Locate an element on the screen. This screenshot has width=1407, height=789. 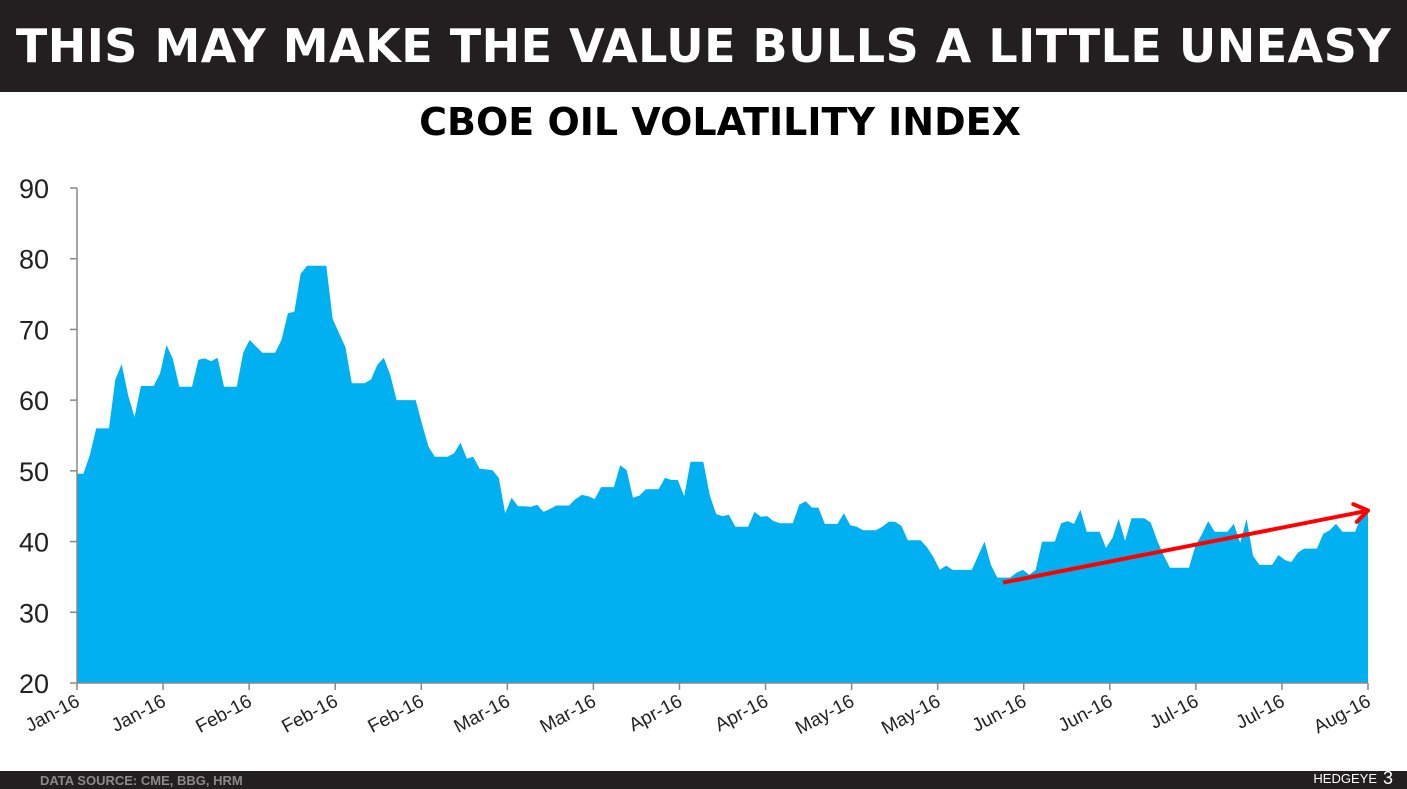
y-tick-label: 30 is located at coordinates (34, 613).